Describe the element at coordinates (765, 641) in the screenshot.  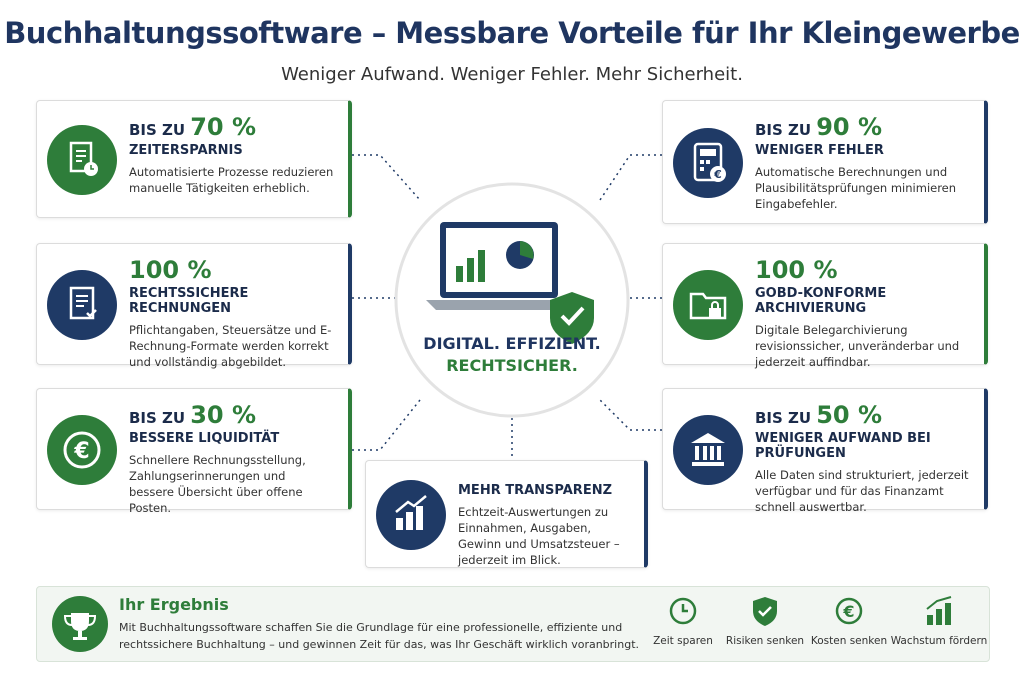
I see `result-item-label: Risiken senken` at that location.